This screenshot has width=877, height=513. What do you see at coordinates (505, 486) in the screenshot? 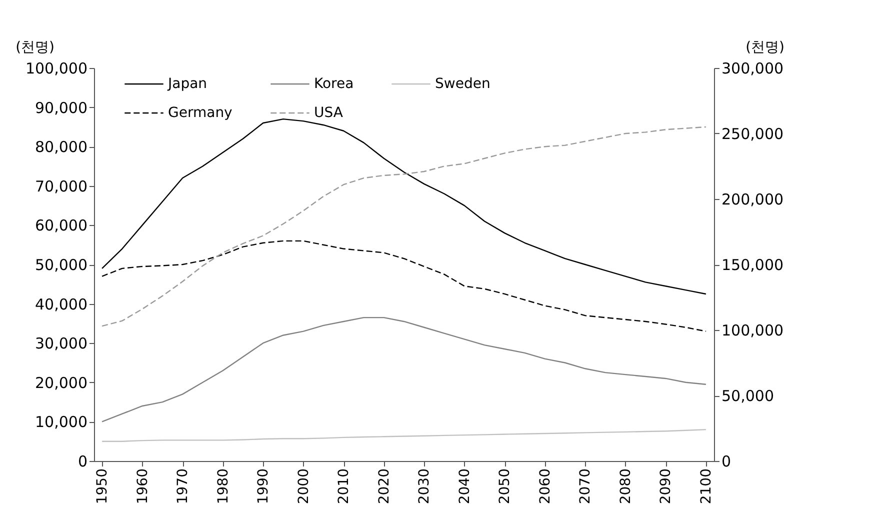
I see `x-tick-label: 2050` at bounding box center [505, 486].